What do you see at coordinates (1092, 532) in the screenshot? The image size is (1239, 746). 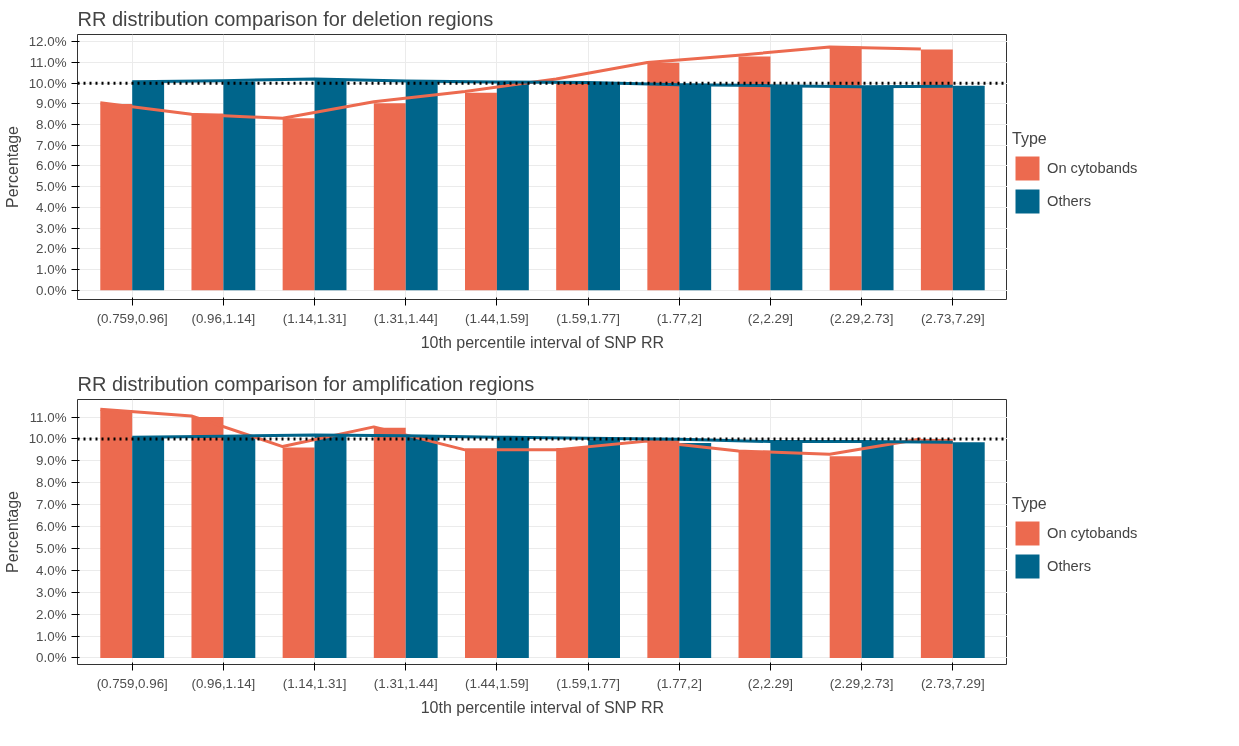 I see `text: On cytobands` at bounding box center [1092, 532].